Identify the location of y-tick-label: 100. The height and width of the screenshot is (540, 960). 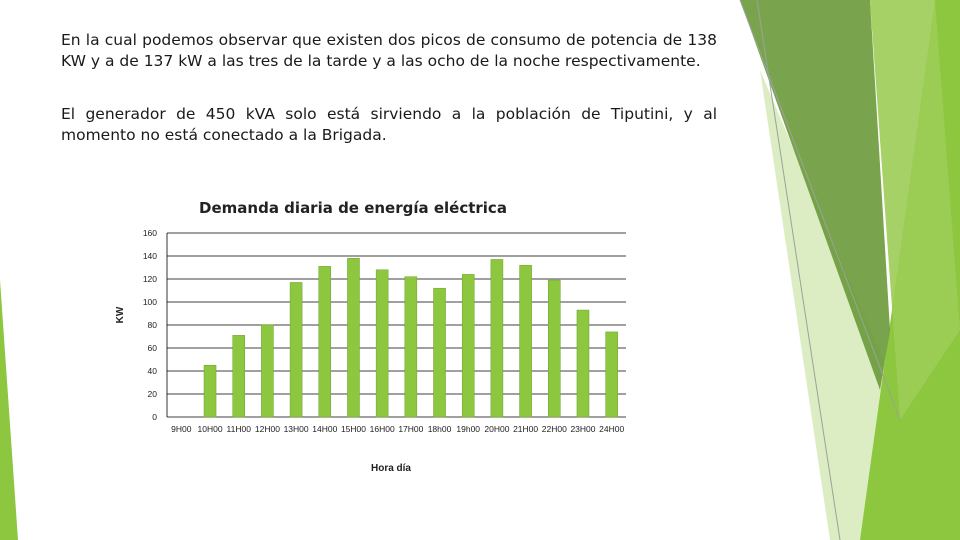
(150, 302).